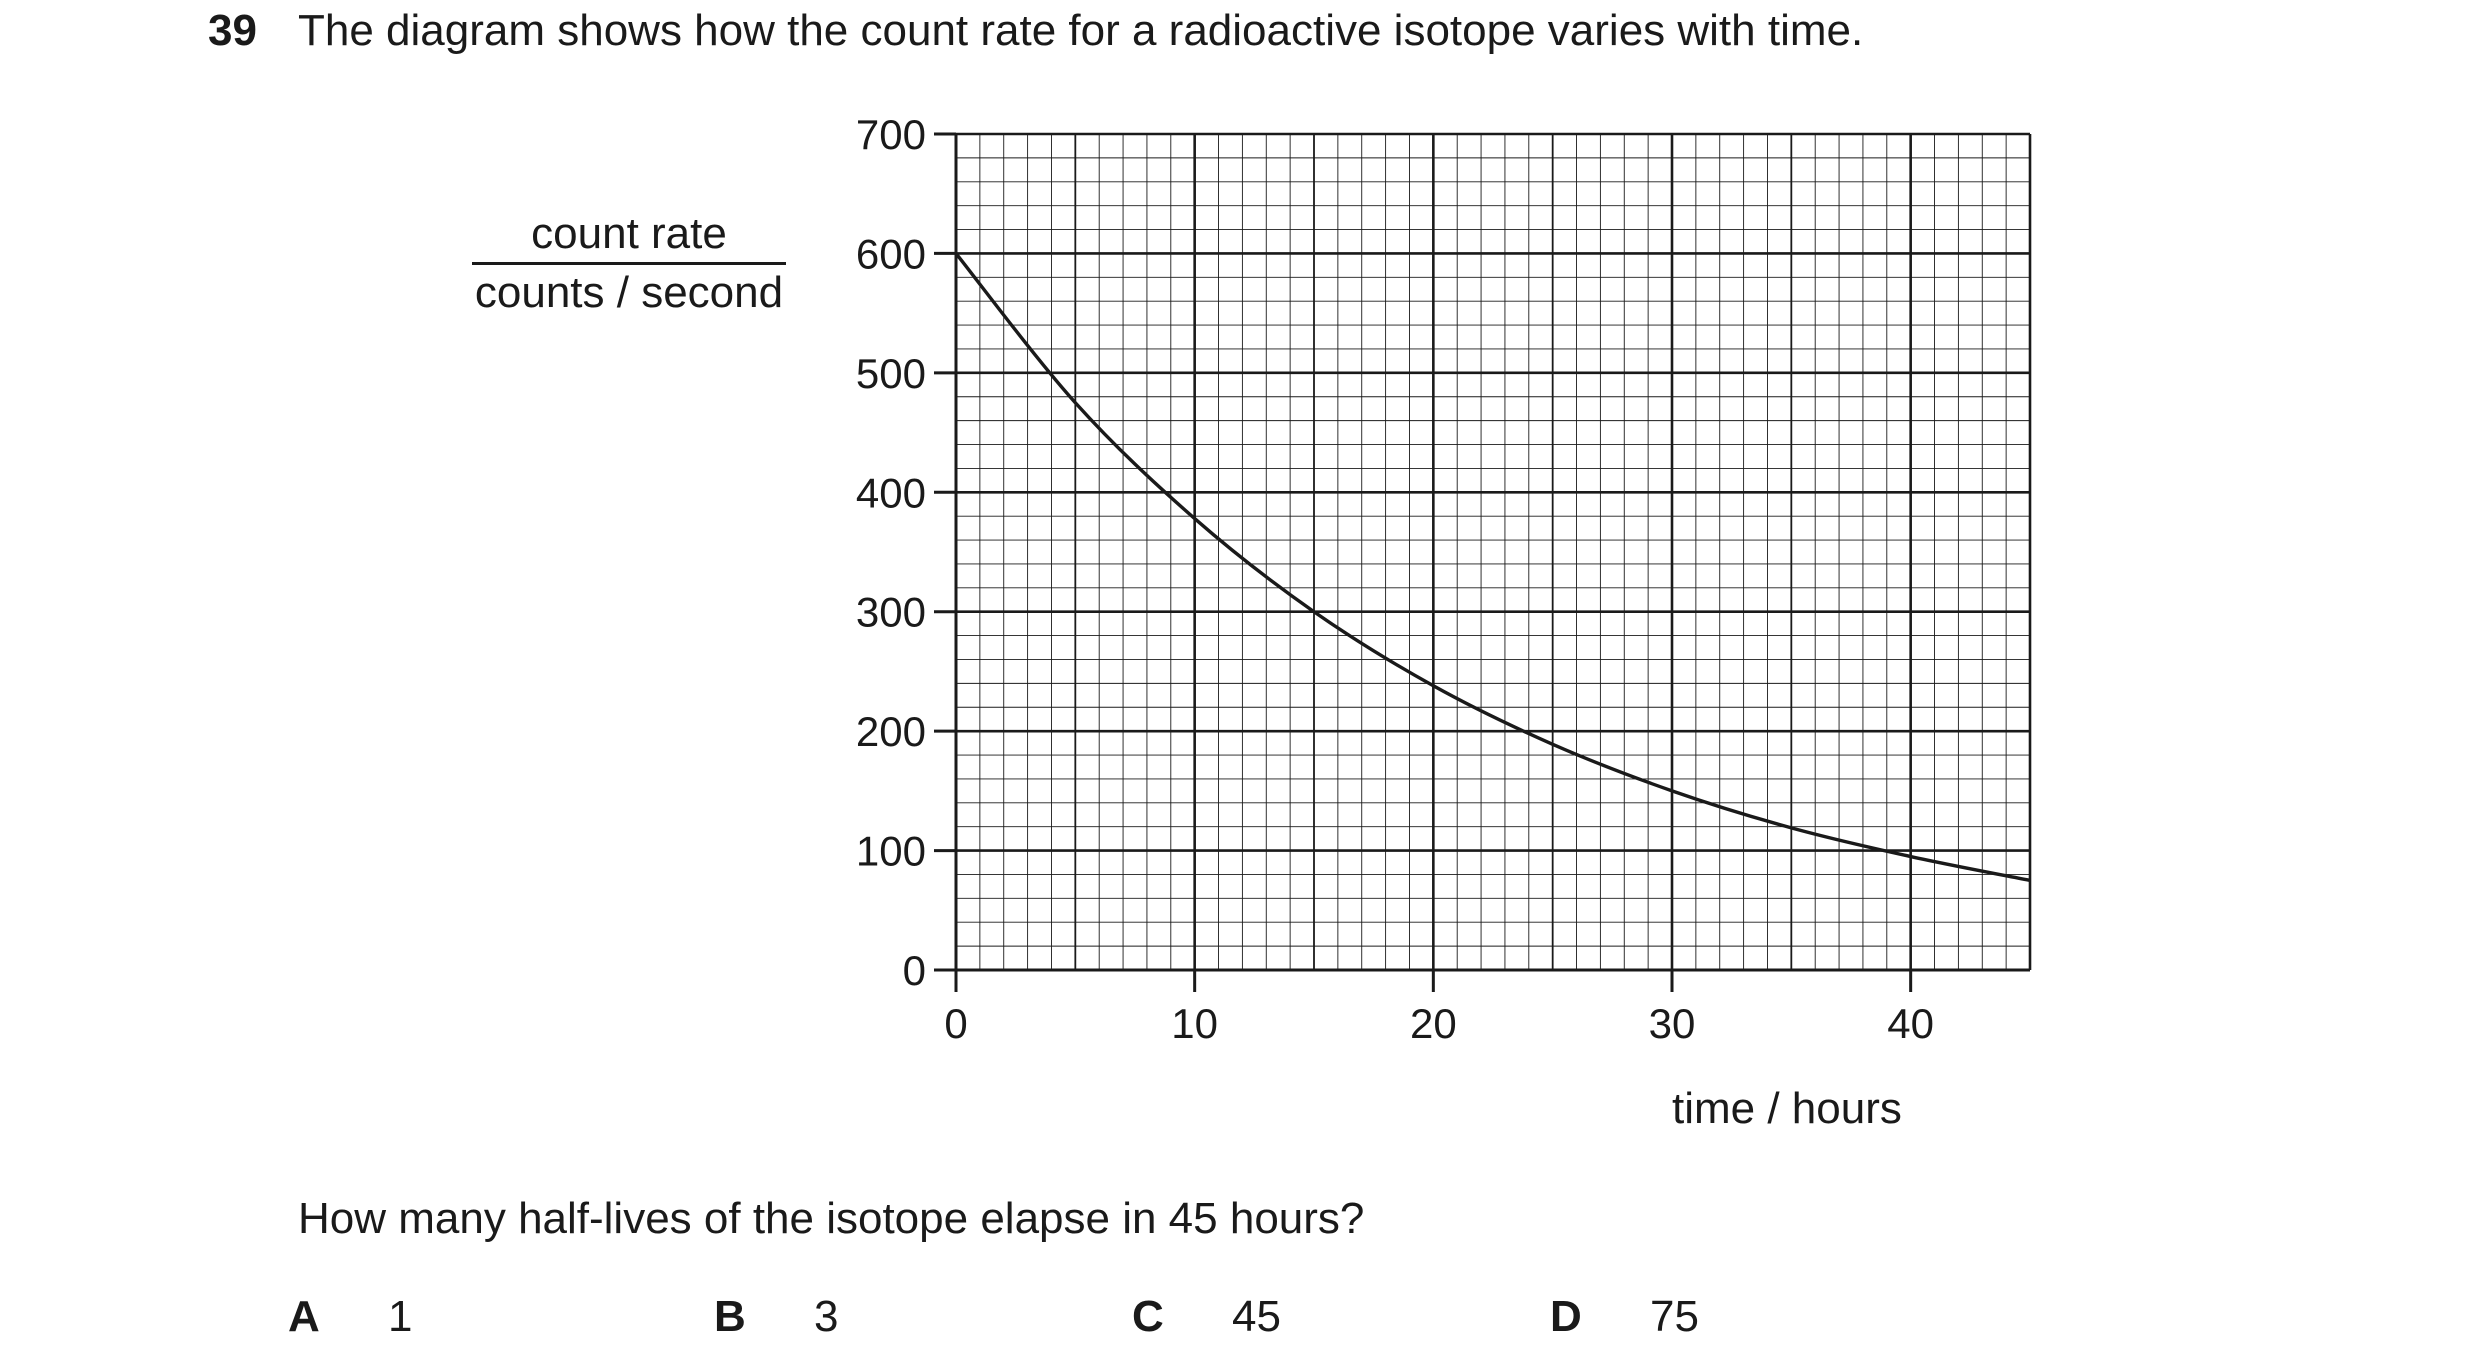  What do you see at coordinates (891, 851) in the screenshot?
I see `y-tick-label: 100` at bounding box center [891, 851].